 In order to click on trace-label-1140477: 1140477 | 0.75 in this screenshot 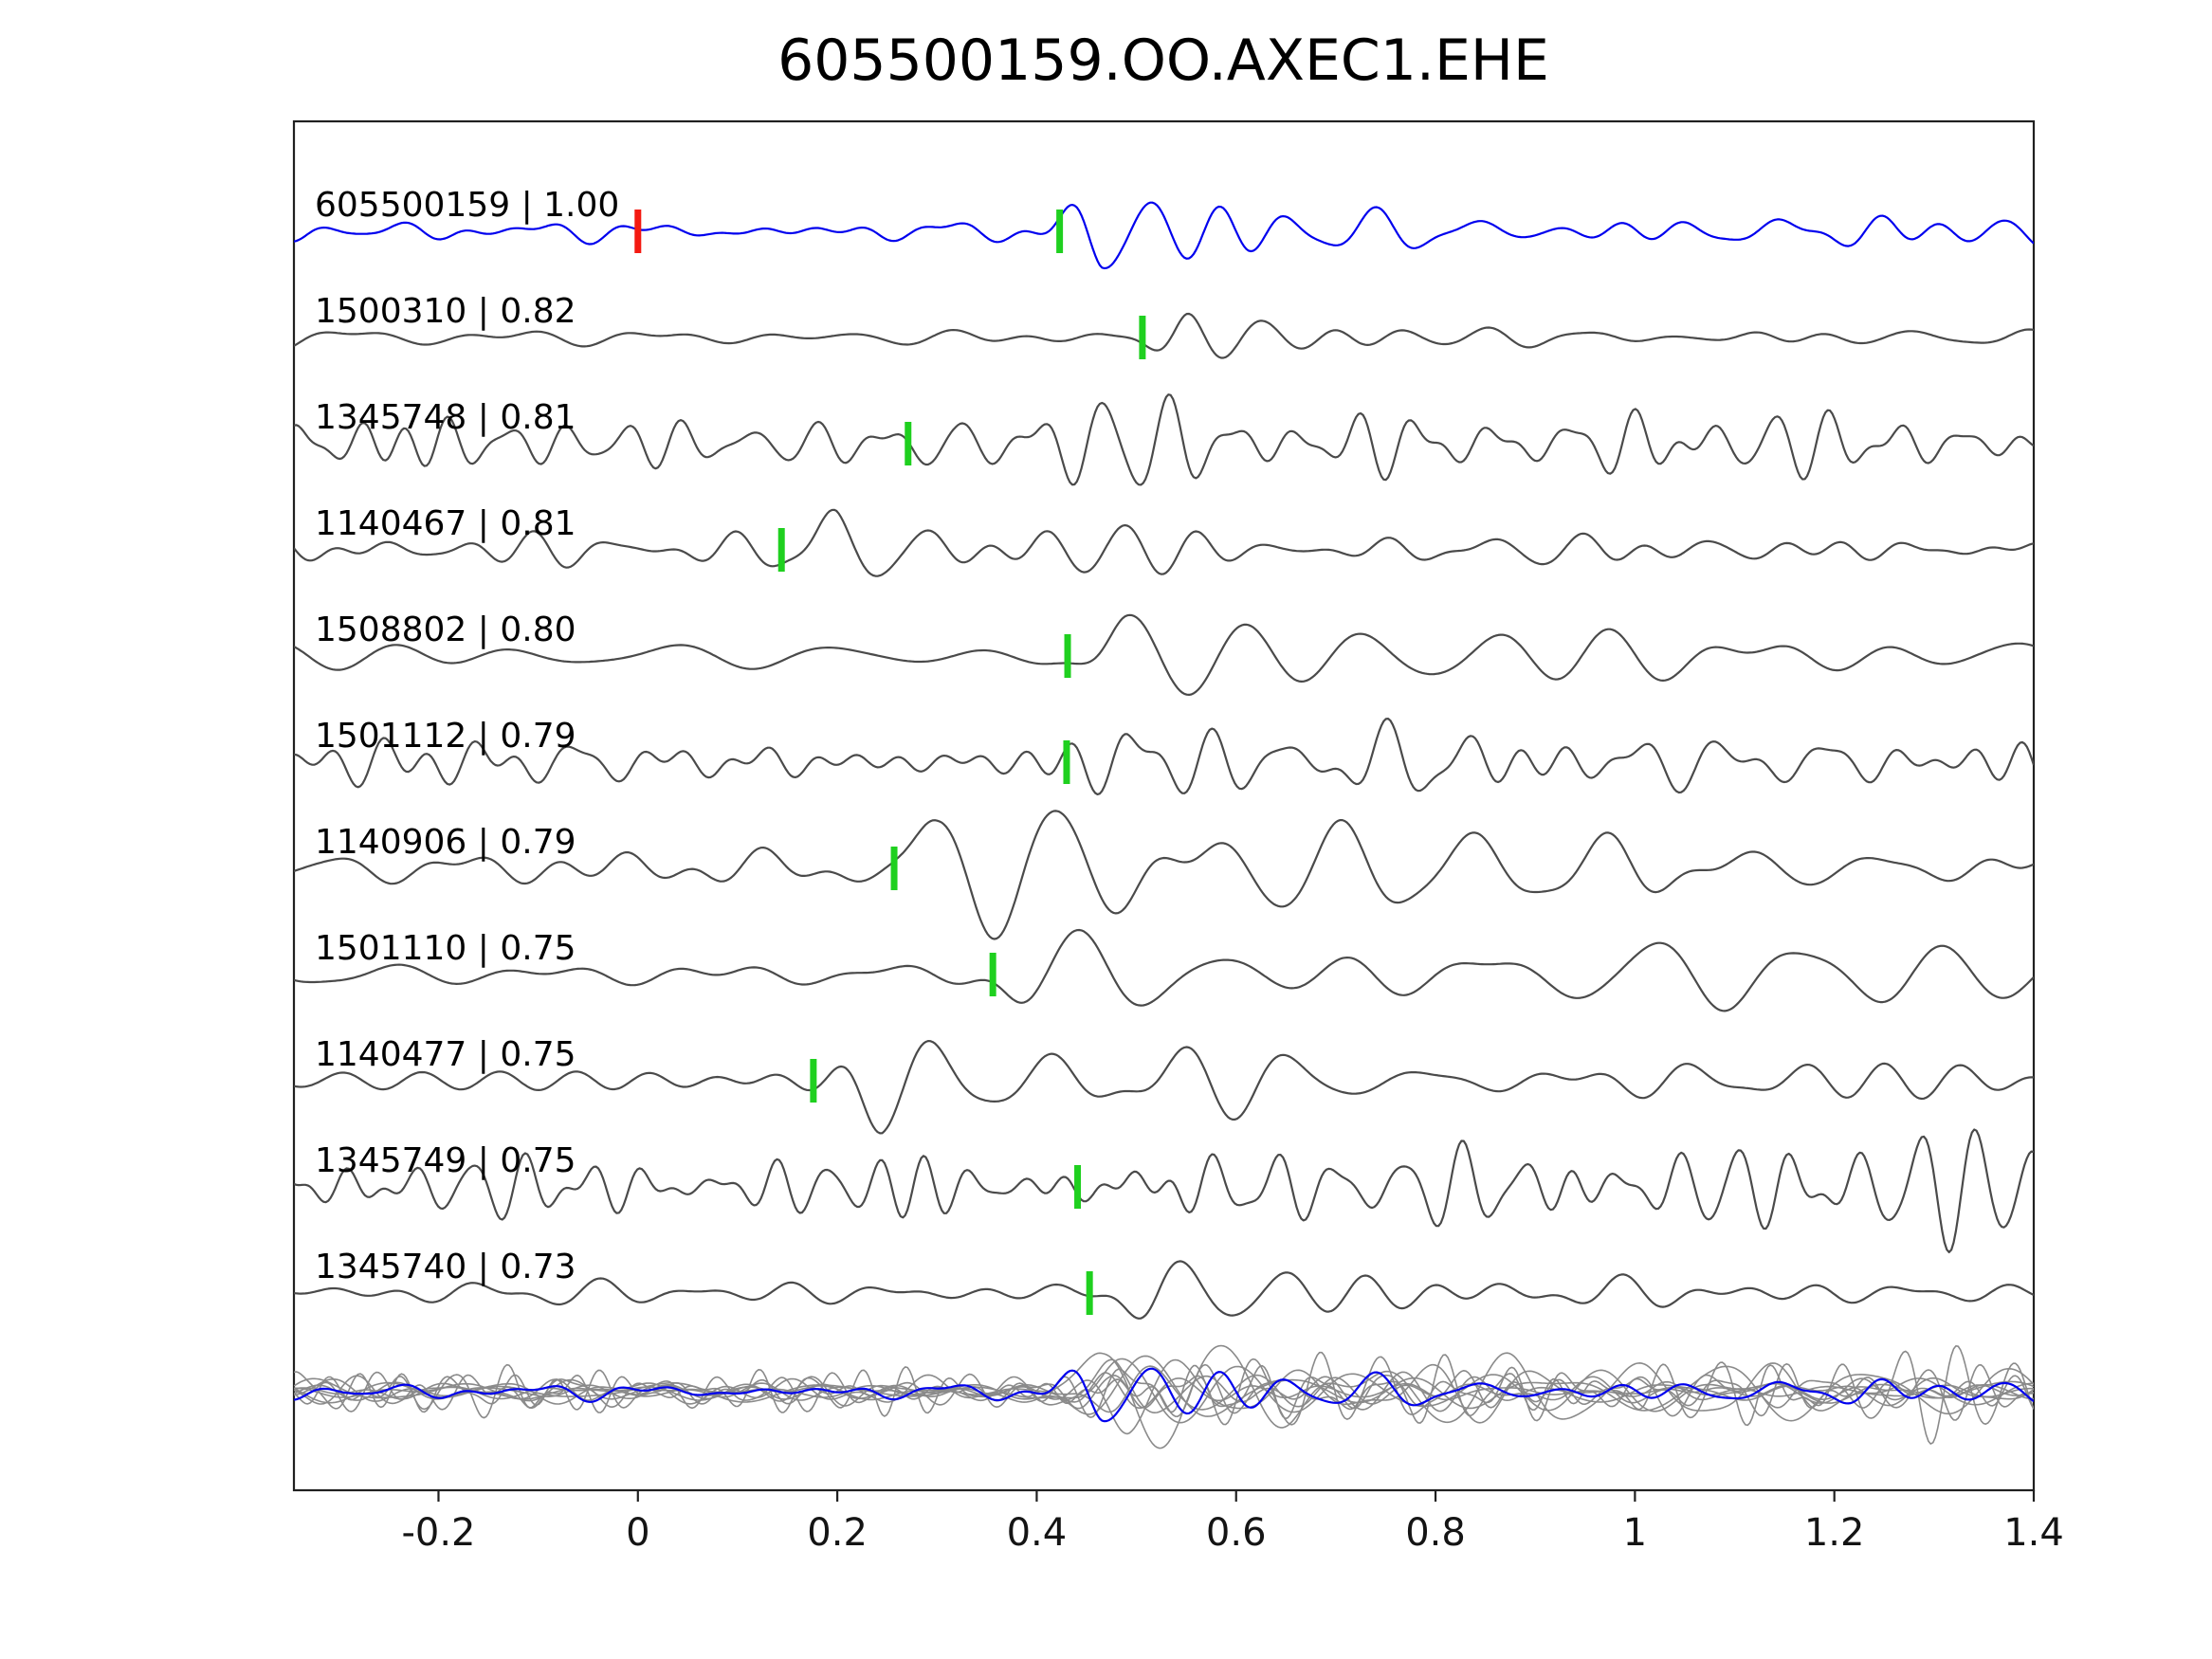, I will do `click(445, 1054)`.